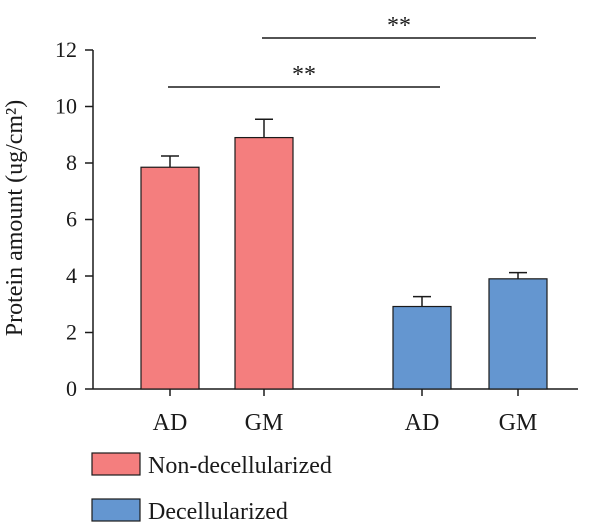  Describe the element at coordinates (66, 49) in the screenshot. I see `y-tick-label: 12` at that location.